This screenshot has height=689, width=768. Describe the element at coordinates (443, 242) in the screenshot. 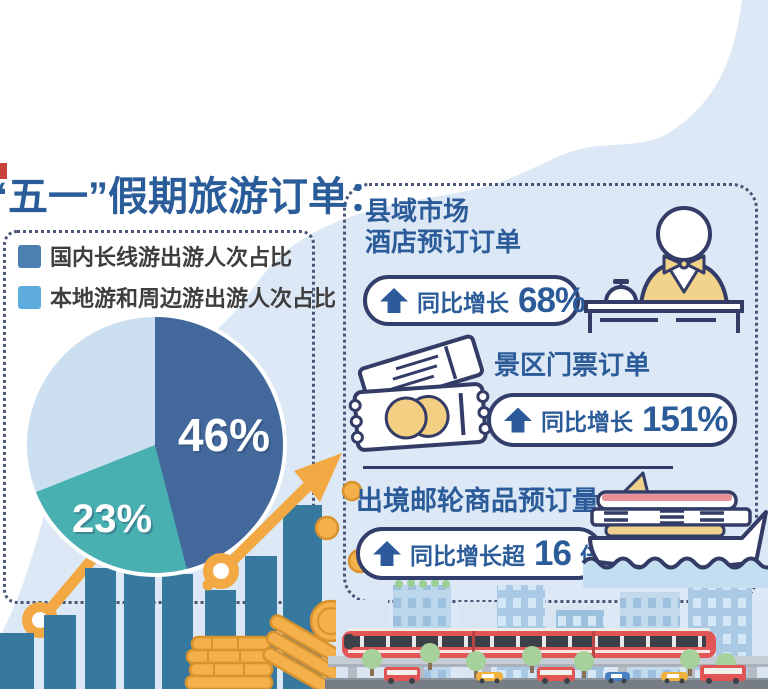

I see `stat-hotel-title-line2: 酒店预订订单` at that location.